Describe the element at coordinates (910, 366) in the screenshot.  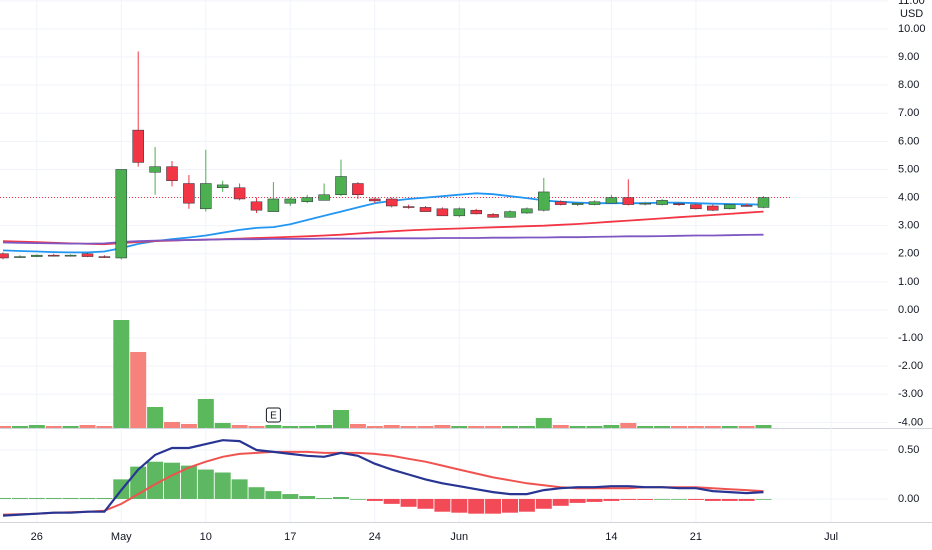
I see `y-tick-label: -2.00` at that location.